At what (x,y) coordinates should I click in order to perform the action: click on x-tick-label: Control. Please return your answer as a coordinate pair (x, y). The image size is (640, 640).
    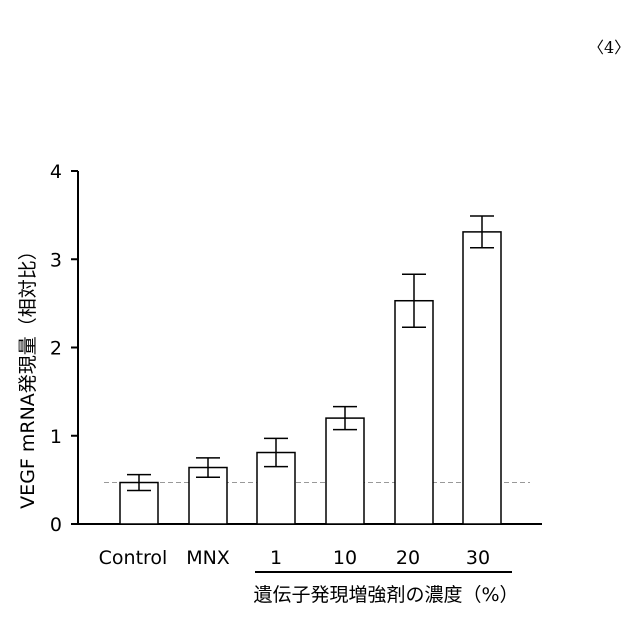
    Looking at the image, I should click on (133, 558).